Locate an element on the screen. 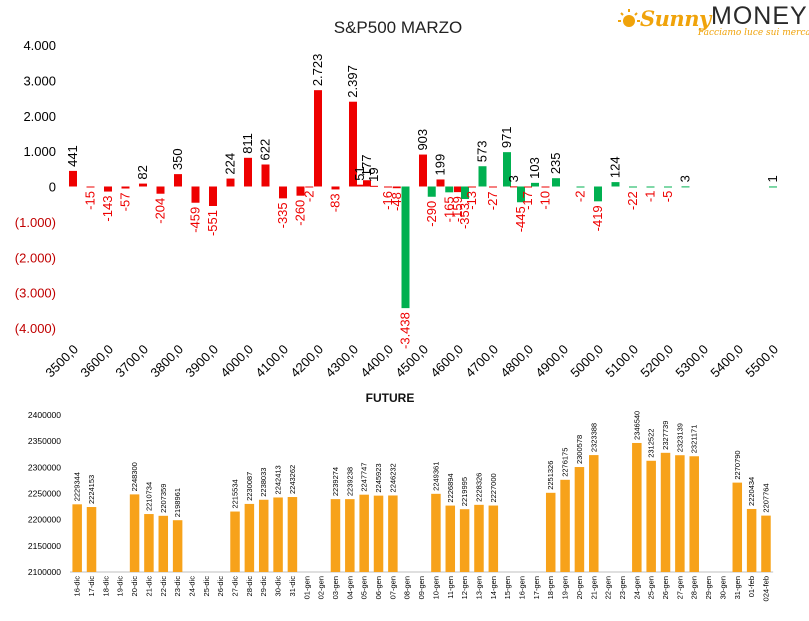  future-x-tick-label: 25-gen is located at coordinates (651, 587).